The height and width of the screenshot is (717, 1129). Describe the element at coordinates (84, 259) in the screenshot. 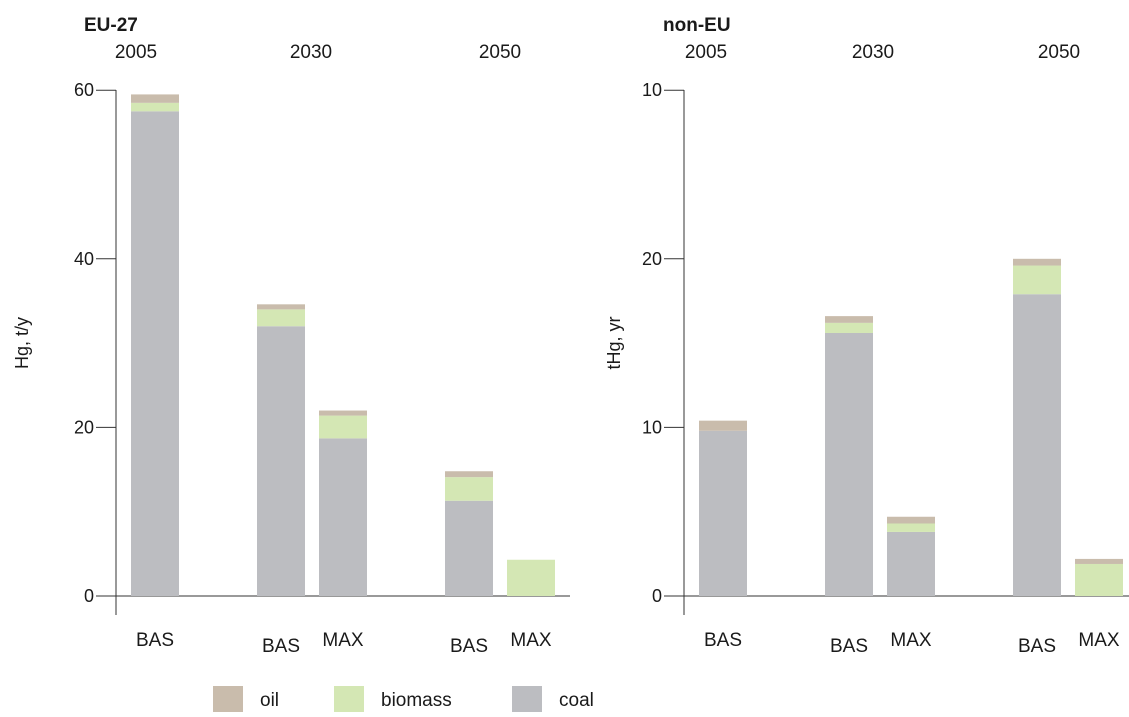

I see `y-tick-label: 40` at that location.